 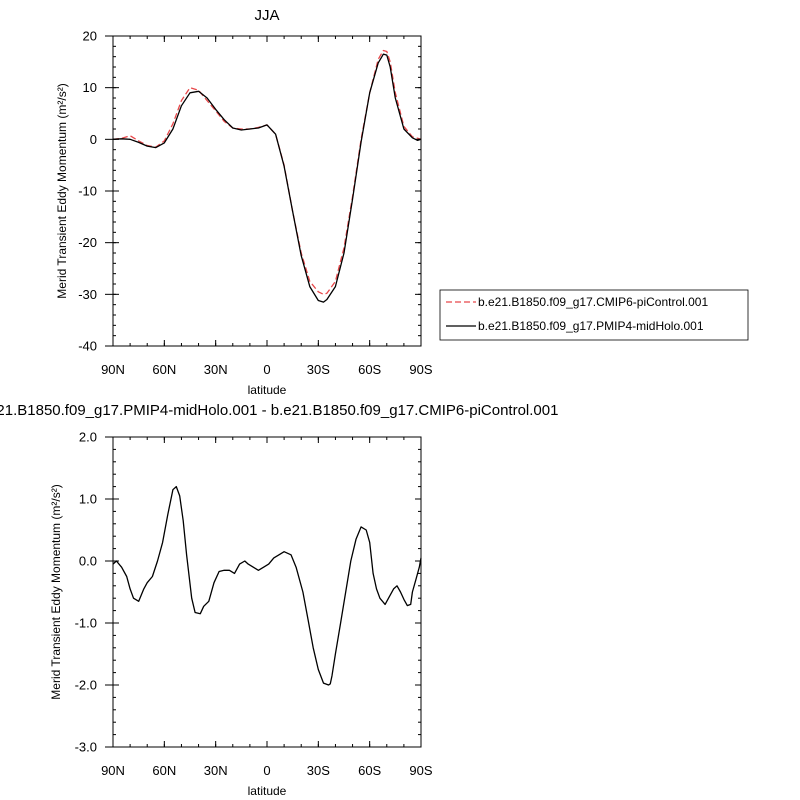 I want to click on y-tick-label: -1.0, so click(x=86, y=623).